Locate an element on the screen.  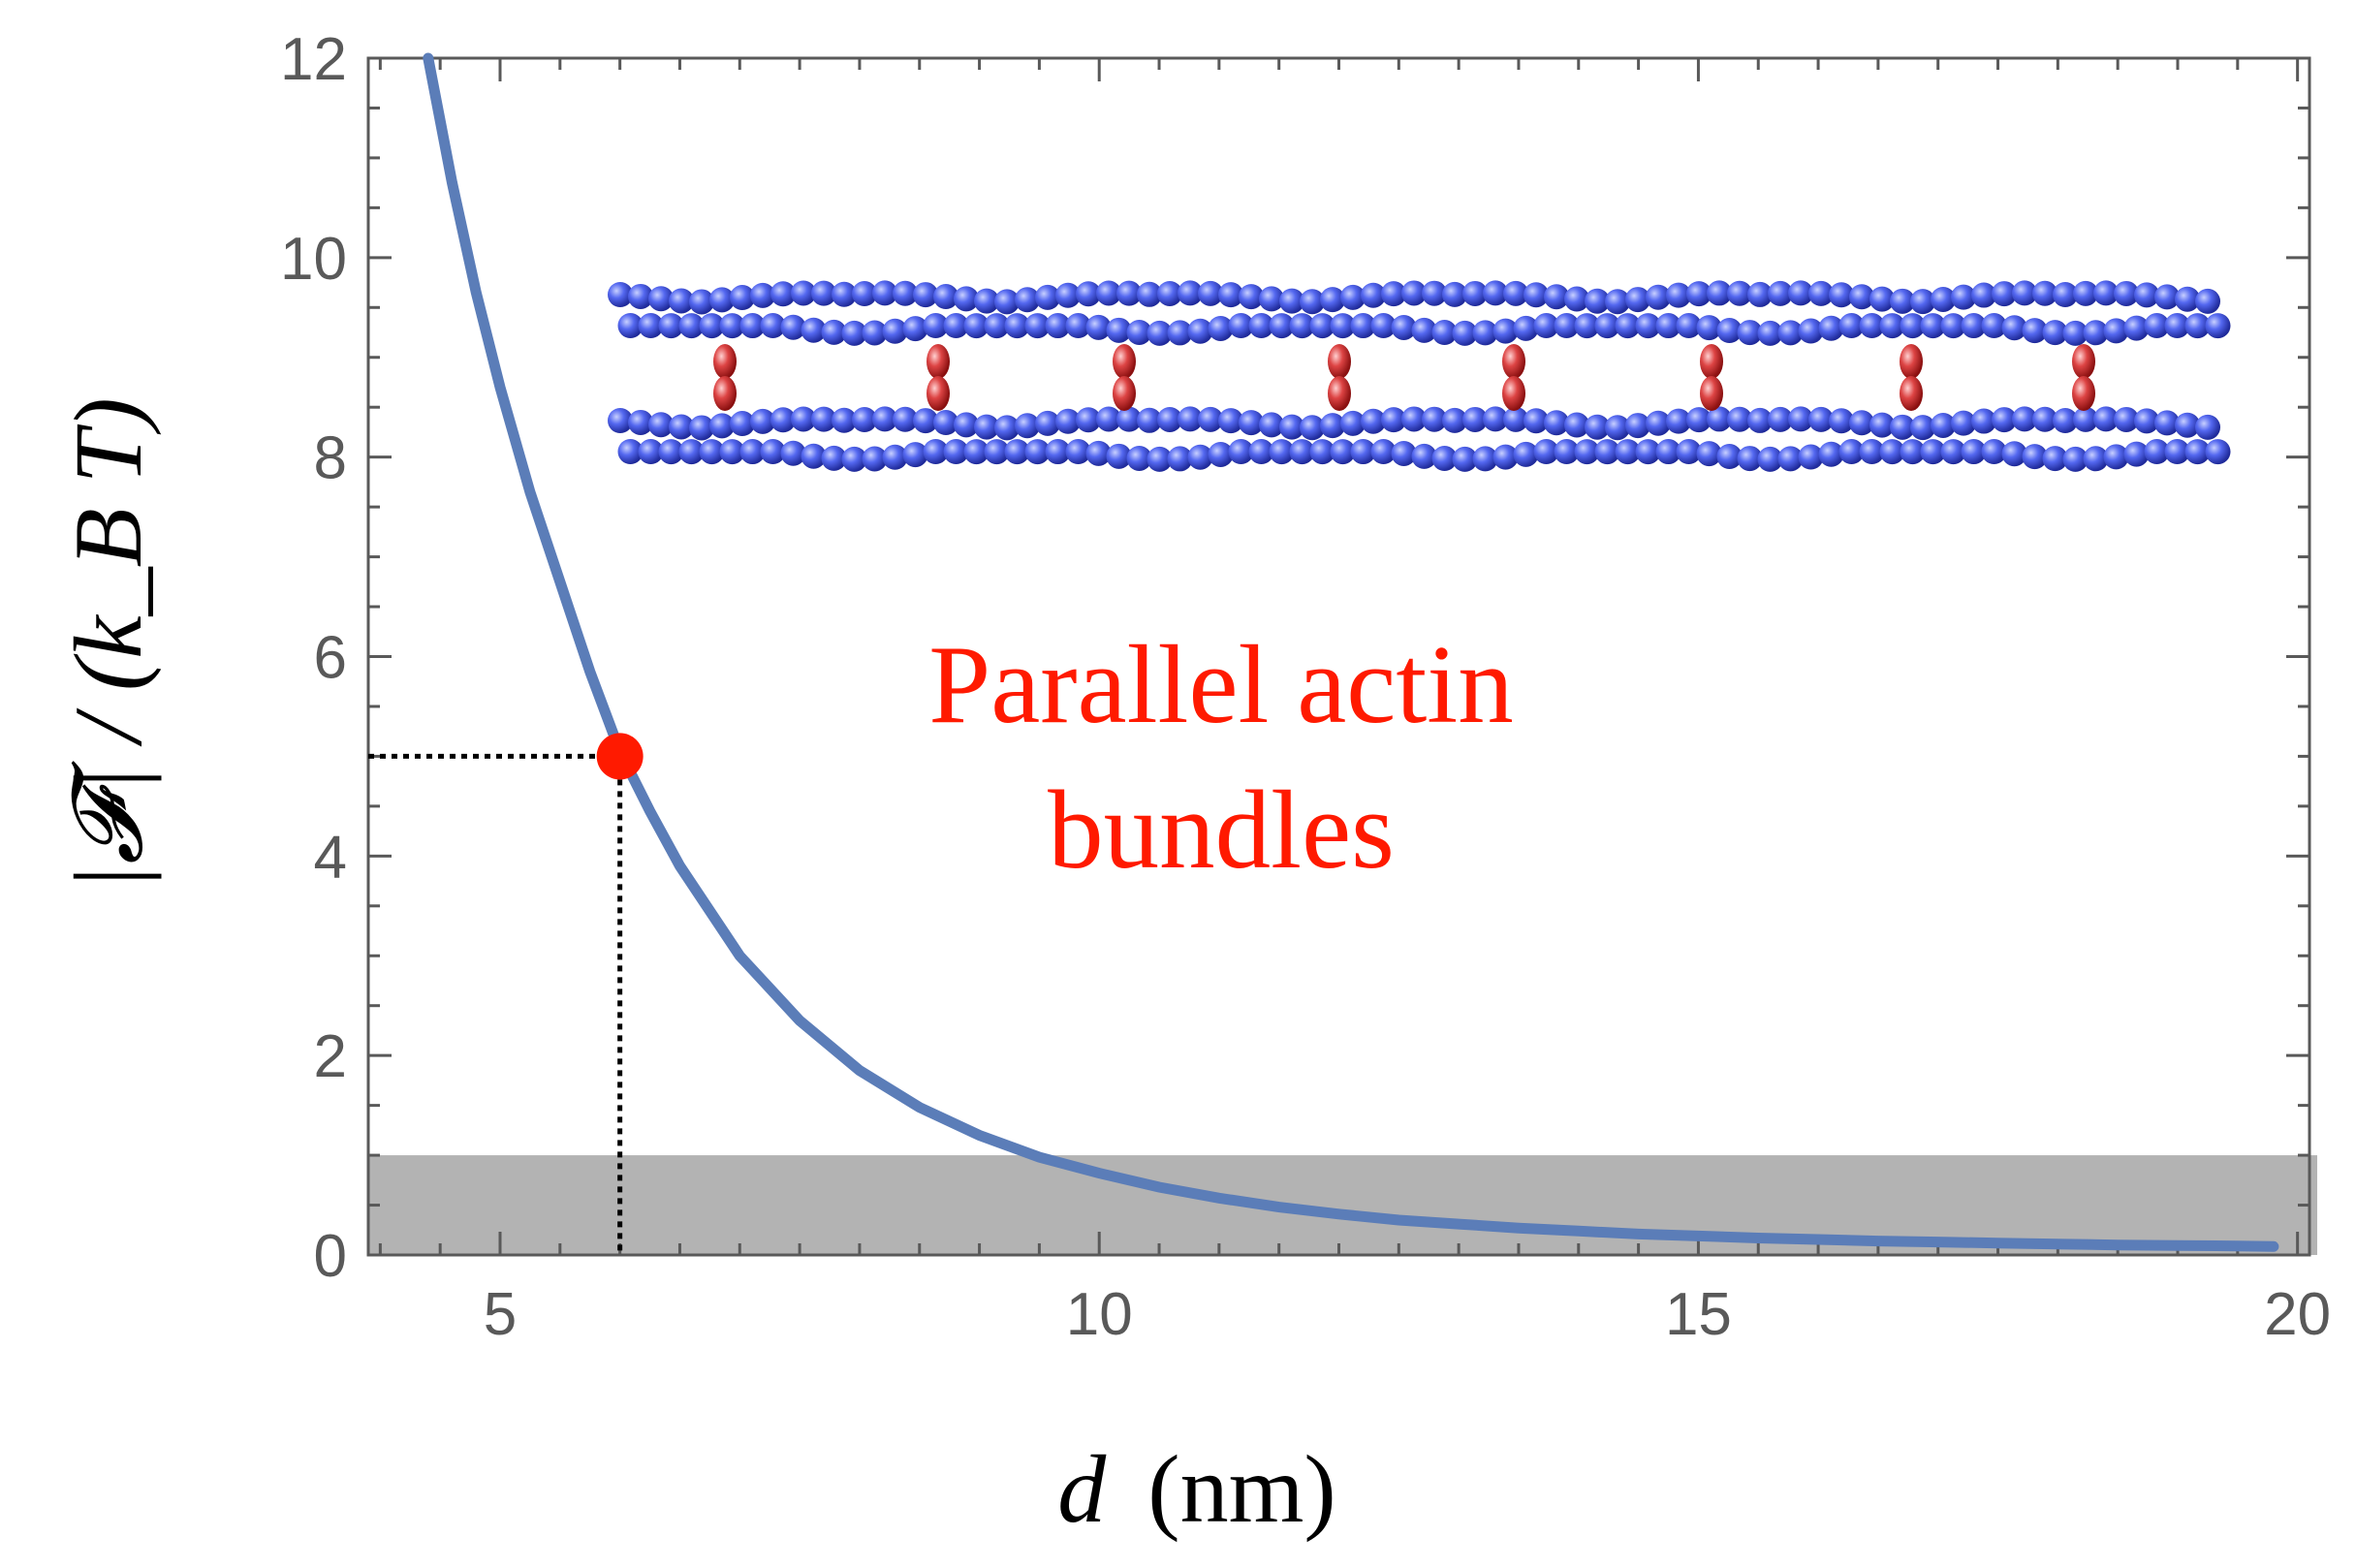
x-tick-label: 10 is located at coordinates (1099, 1315).